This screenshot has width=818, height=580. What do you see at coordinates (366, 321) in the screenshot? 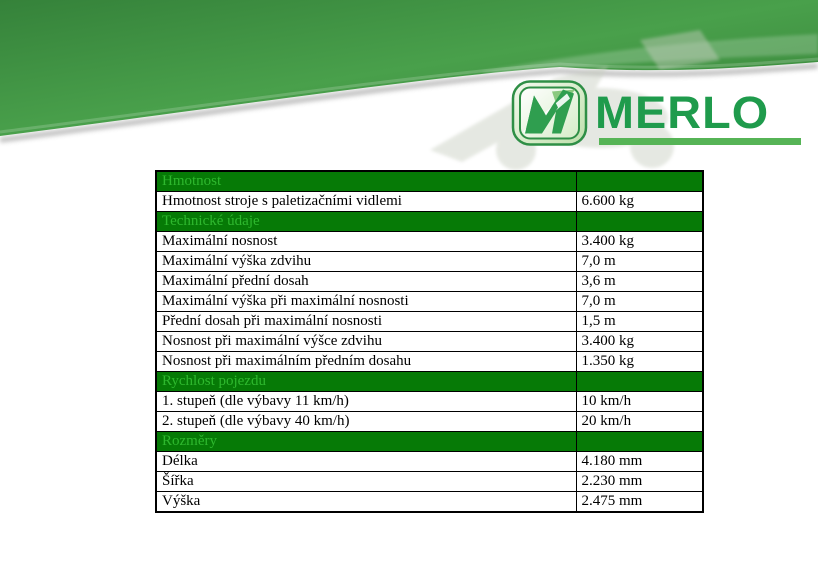
I see `spec-label: Přední dosah při maximální nosnosti` at bounding box center [366, 321].